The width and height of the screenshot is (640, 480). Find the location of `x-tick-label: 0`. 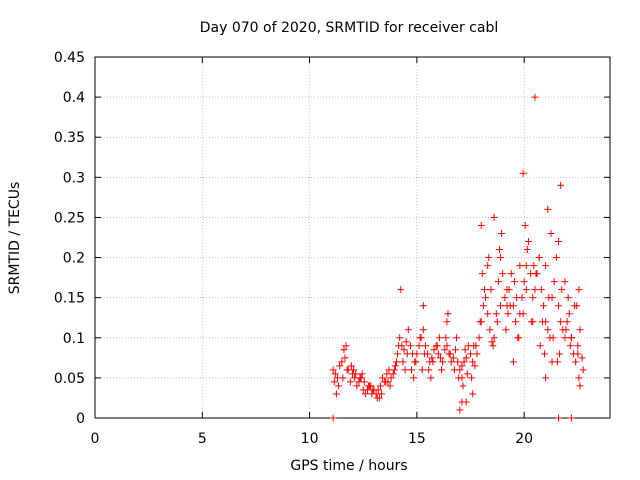

x-tick-label: 0 is located at coordinates (95, 439).